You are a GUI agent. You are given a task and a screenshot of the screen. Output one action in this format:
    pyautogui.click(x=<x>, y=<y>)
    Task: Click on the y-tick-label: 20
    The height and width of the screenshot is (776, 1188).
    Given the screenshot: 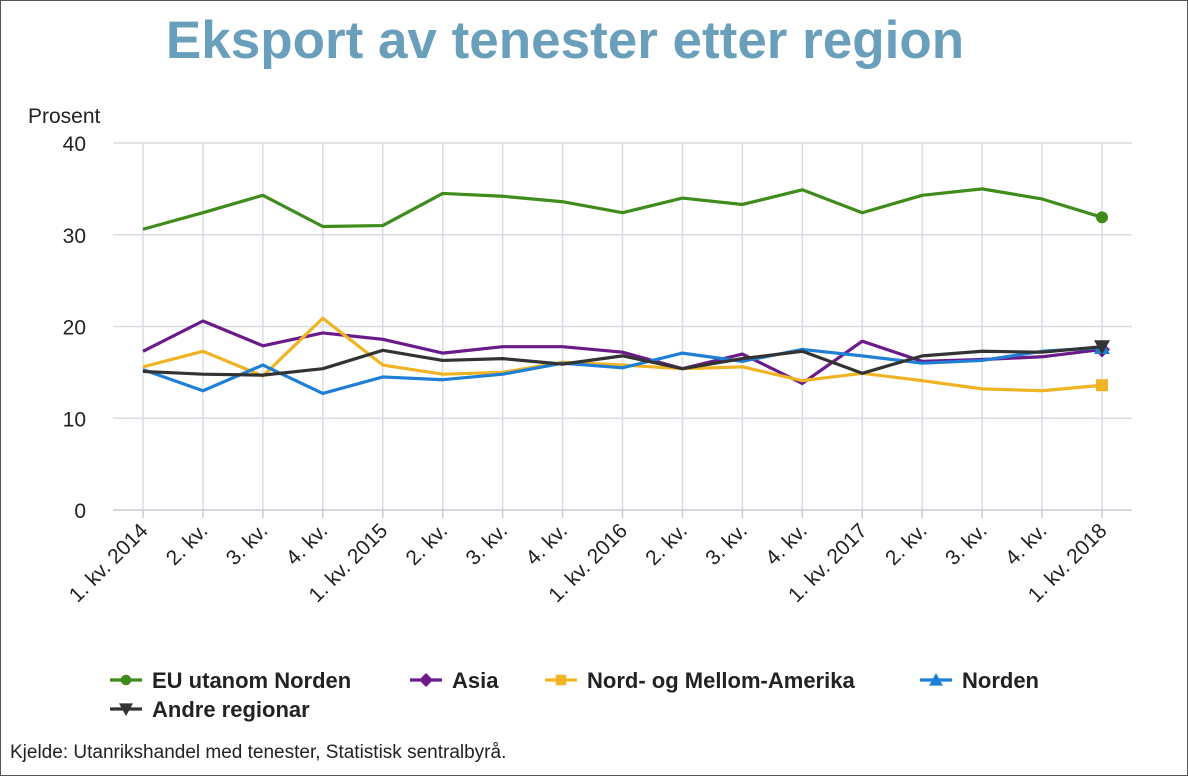 What is the action you would take?
    pyautogui.click(x=74, y=328)
    